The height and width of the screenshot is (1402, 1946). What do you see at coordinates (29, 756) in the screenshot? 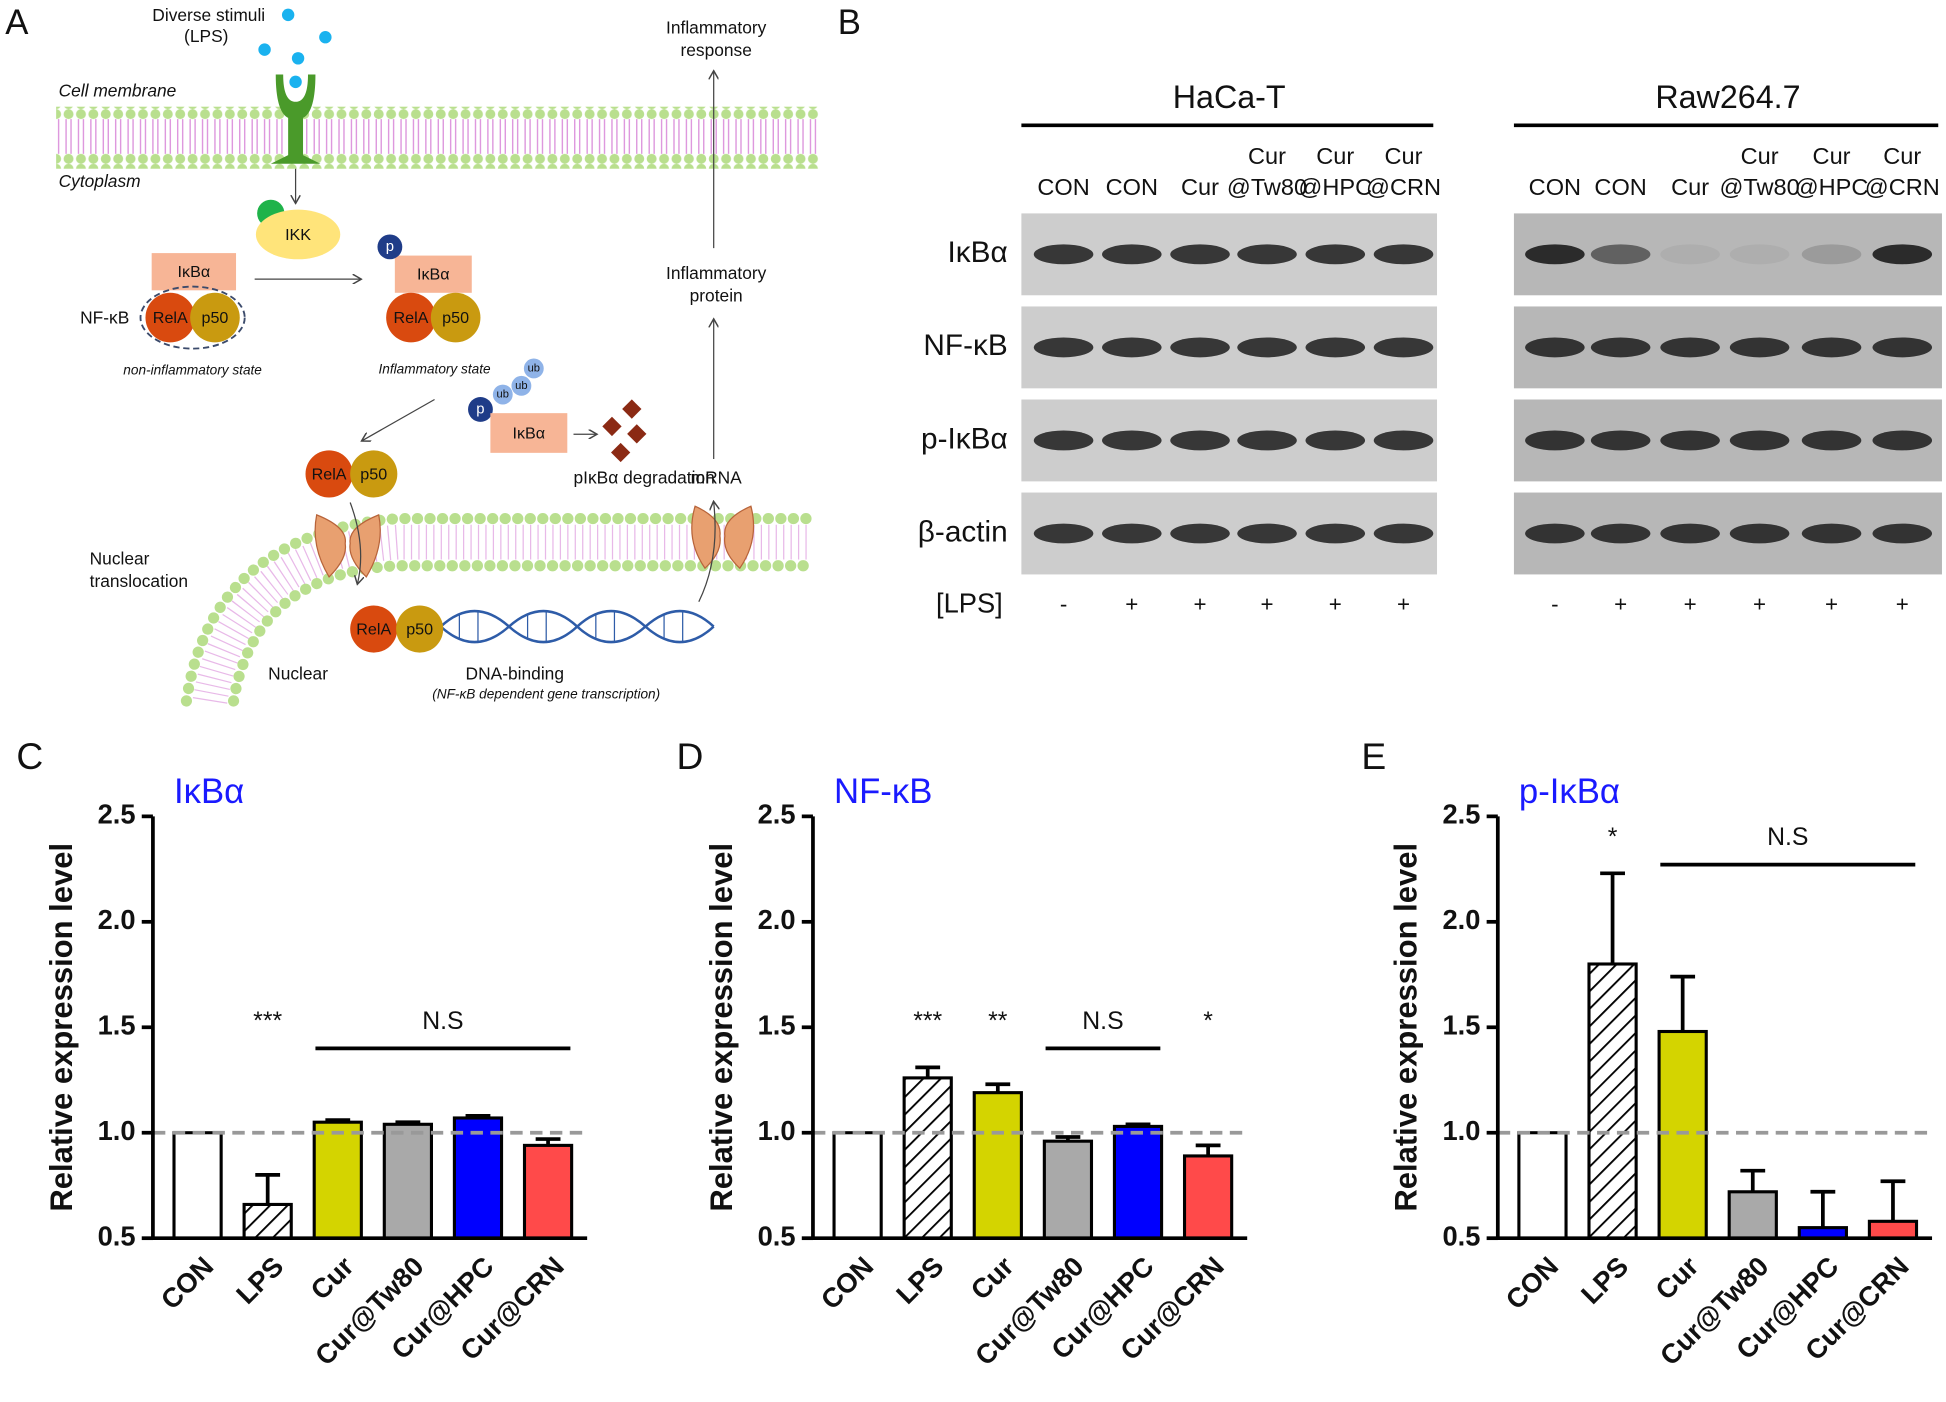
I see `panel-label: C` at bounding box center [29, 756].